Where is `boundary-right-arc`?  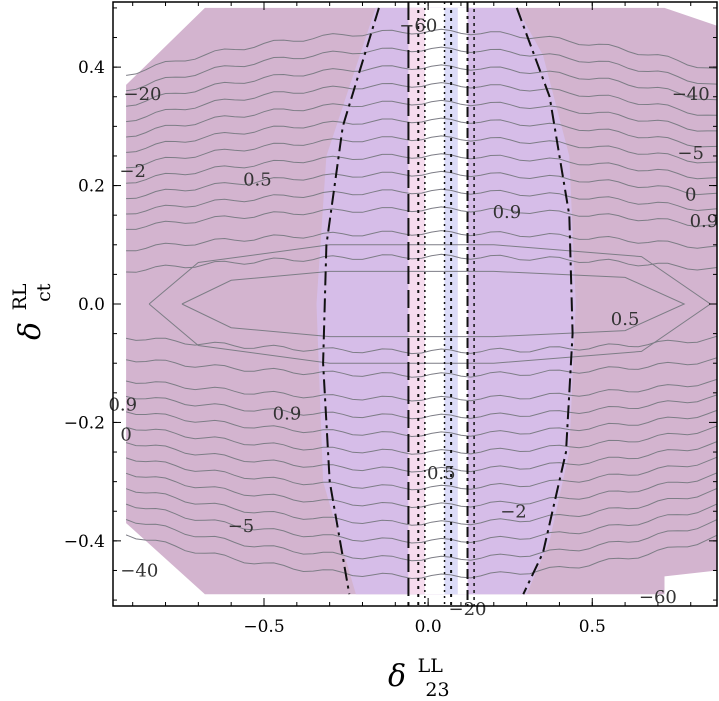
boundary-right-arc is located at coordinates (544, 301).